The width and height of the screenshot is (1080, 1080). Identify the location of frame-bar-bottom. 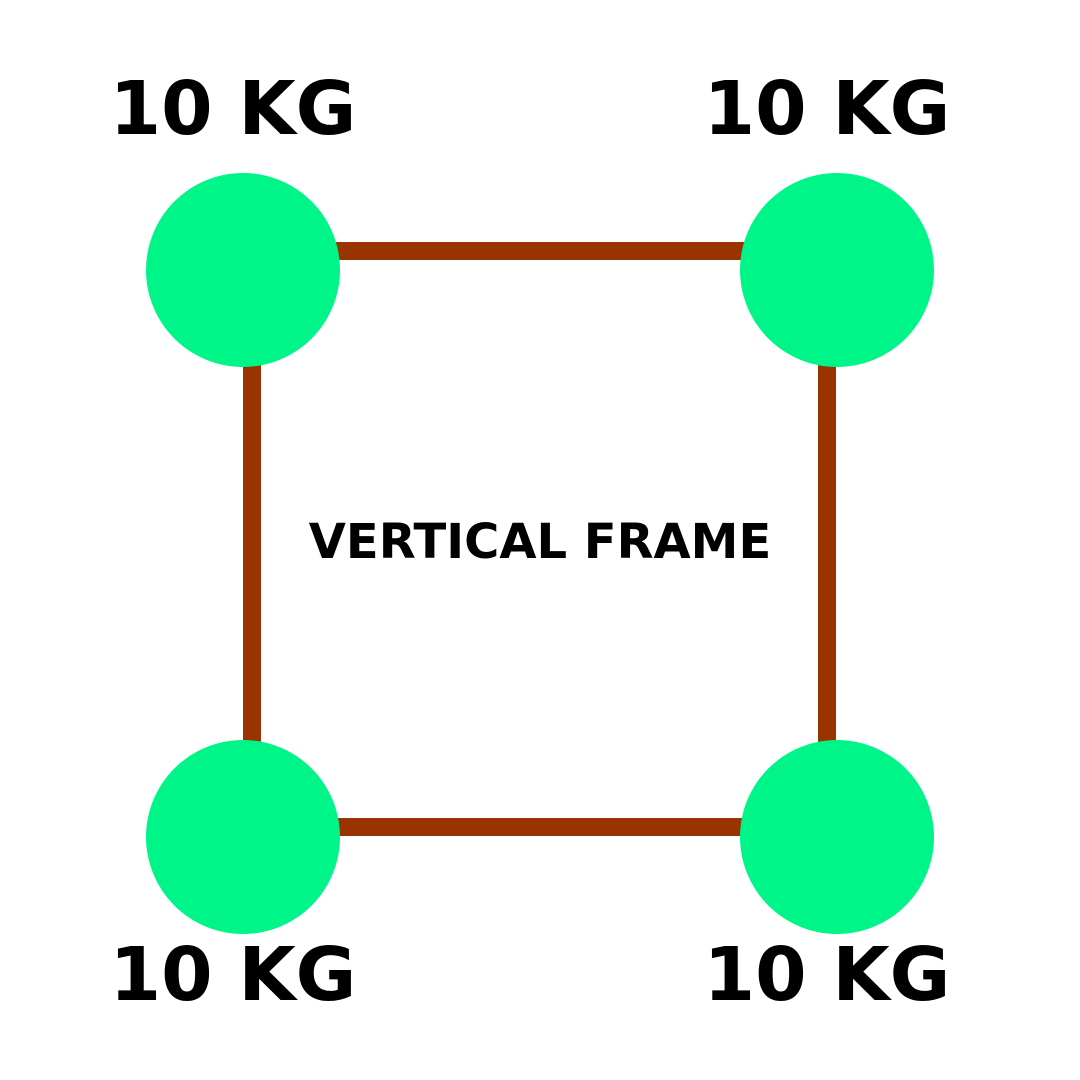
(540, 827).